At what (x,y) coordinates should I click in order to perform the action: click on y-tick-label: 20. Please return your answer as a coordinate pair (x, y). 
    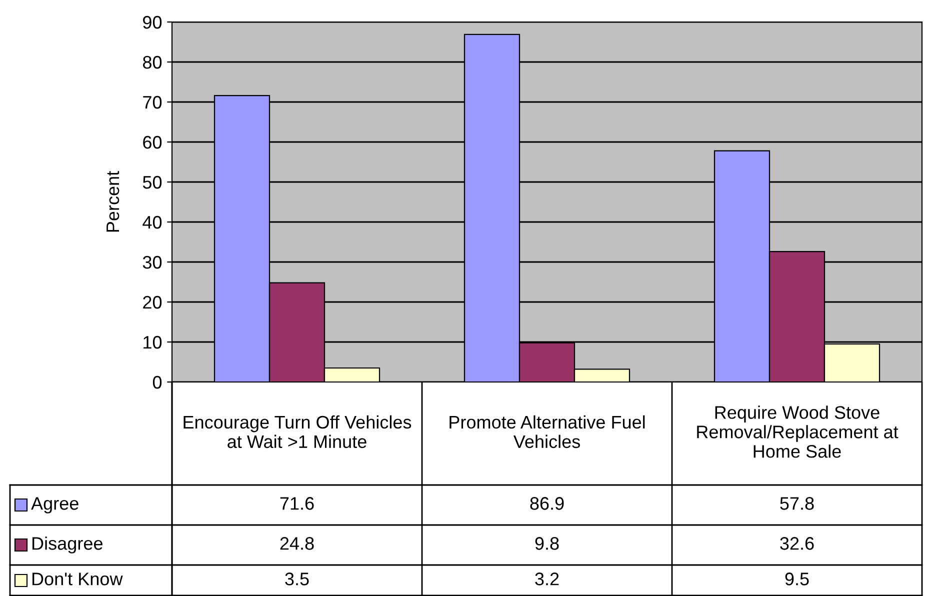
    Looking at the image, I should click on (152, 302).